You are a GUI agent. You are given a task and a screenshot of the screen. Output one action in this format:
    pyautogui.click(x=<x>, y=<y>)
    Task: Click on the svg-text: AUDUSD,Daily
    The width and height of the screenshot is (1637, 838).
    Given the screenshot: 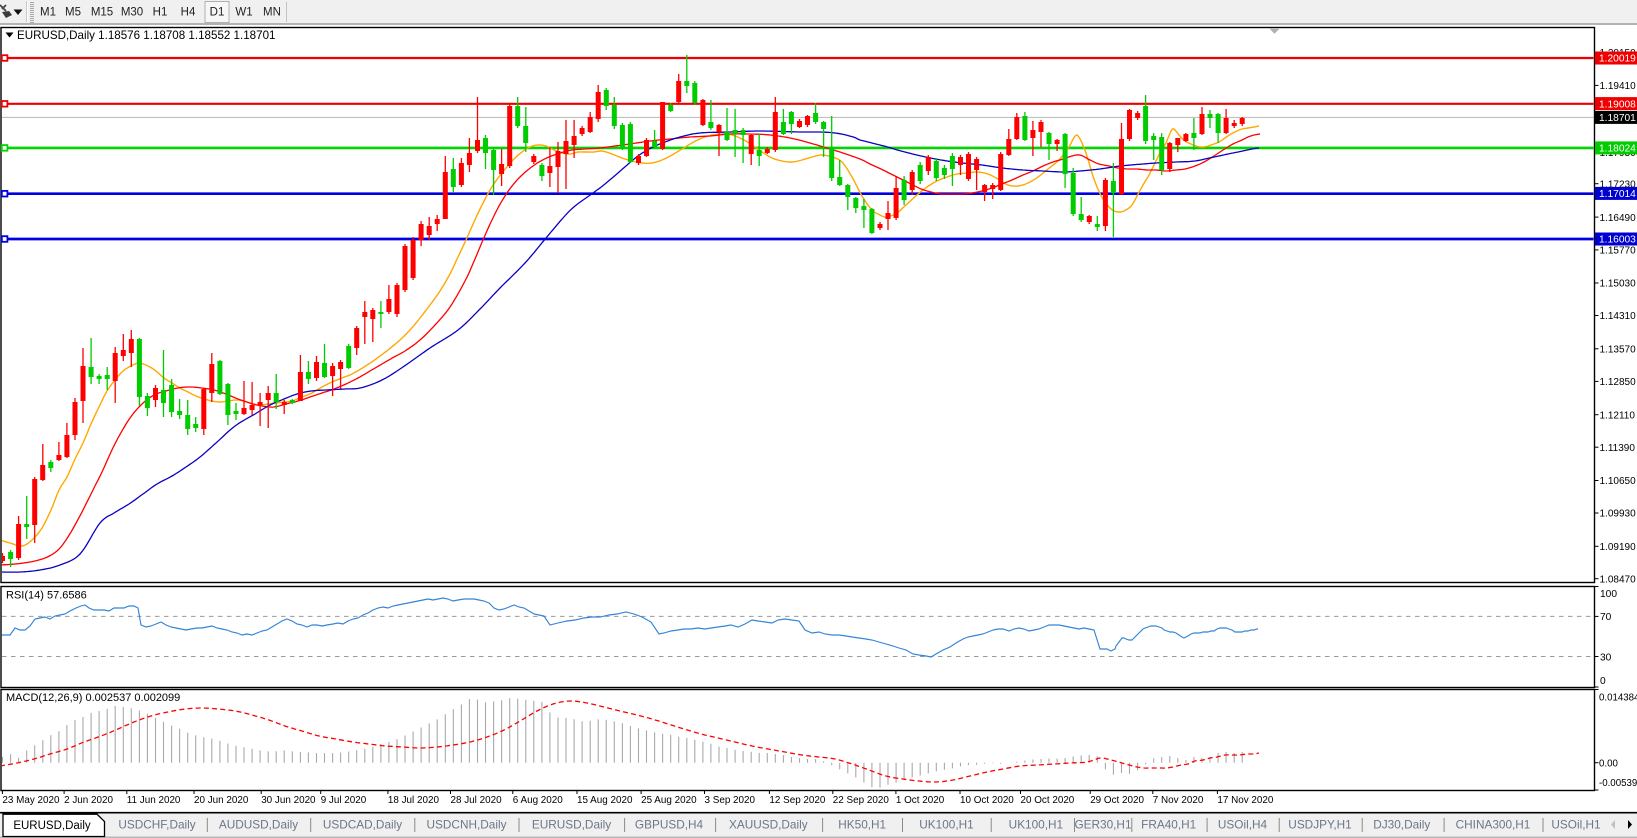 What is the action you would take?
    pyautogui.click(x=258, y=825)
    